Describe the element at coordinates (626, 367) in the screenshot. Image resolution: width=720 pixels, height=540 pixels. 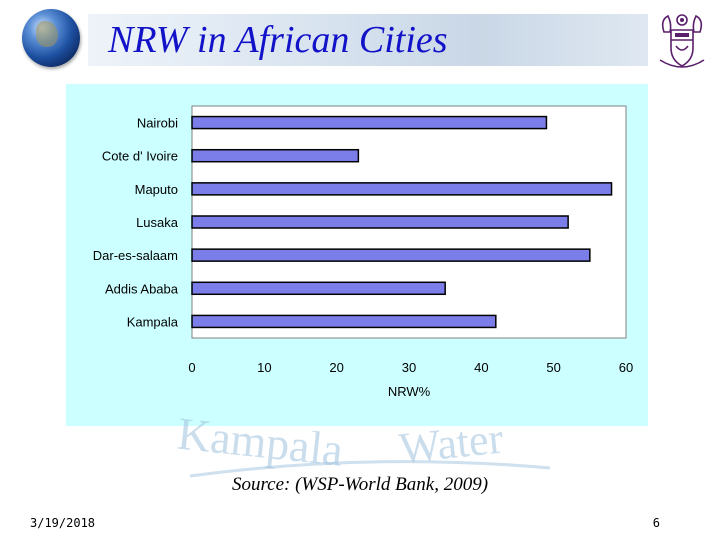
I see `x-tick-label: 60` at that location.